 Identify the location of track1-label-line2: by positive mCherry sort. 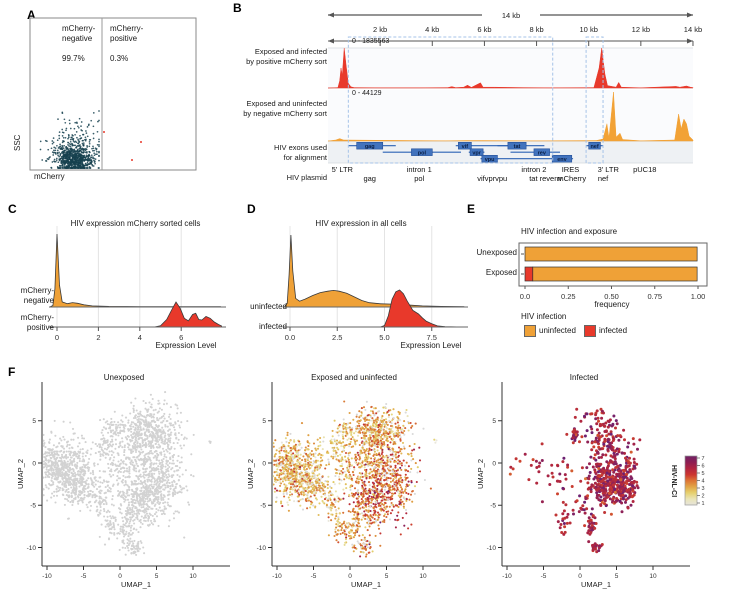
(286, 61).